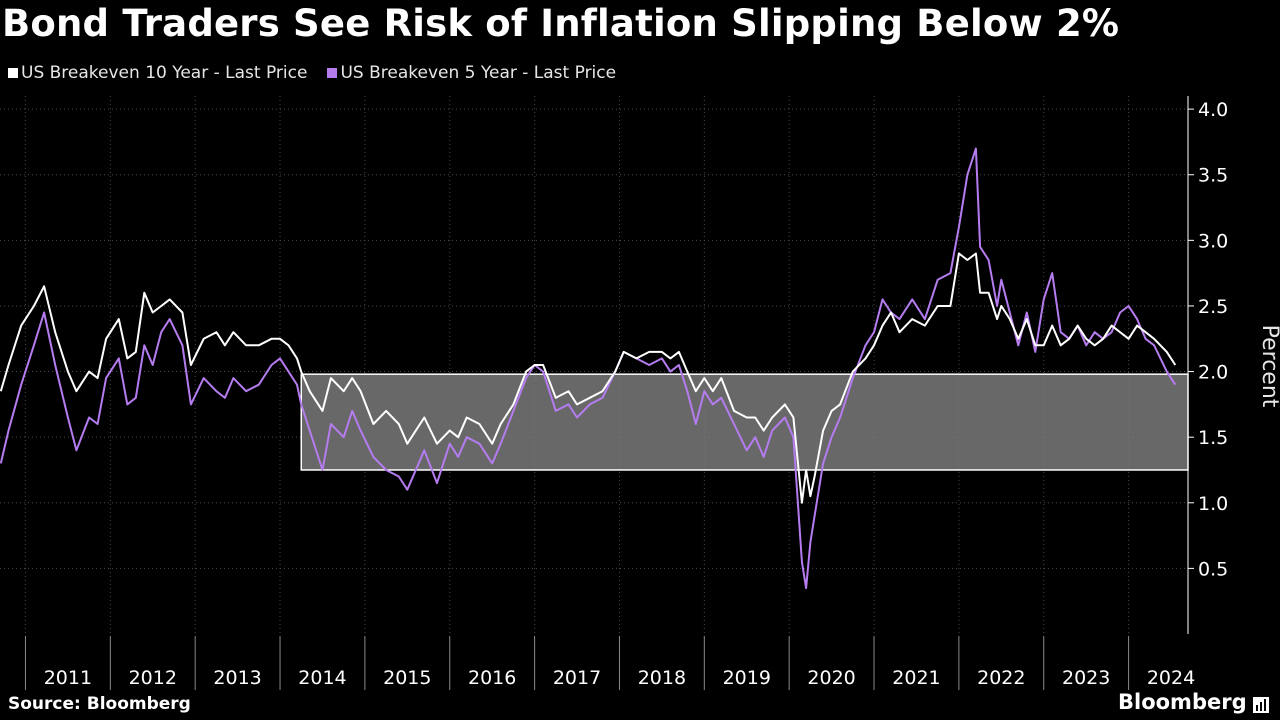 Image resolution: width=1280 pixels, height=720 pixels. I want to click on y-tick-label: 1.5, so click(1213, 438).